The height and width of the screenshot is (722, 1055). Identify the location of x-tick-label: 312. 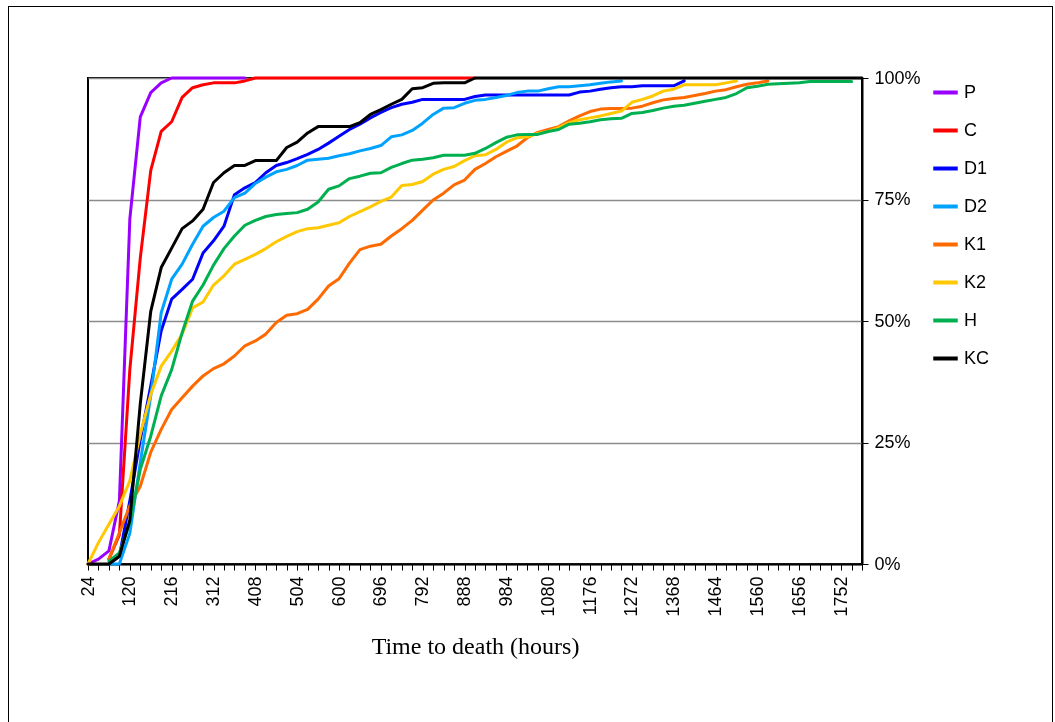
(213, 591).